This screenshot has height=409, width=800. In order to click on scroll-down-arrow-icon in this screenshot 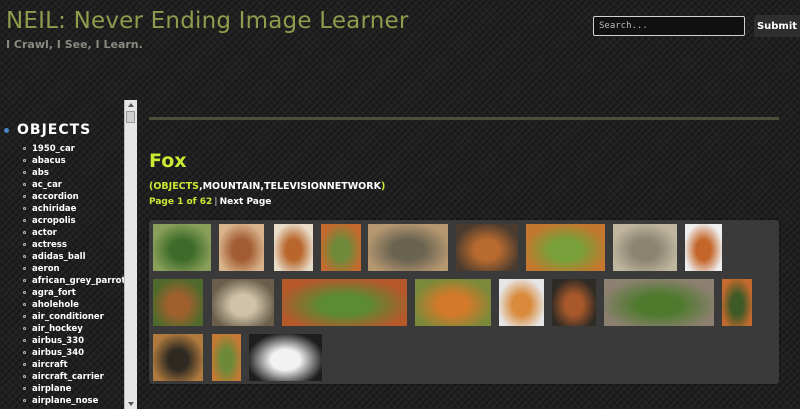, I will do `click(131, 404)`.